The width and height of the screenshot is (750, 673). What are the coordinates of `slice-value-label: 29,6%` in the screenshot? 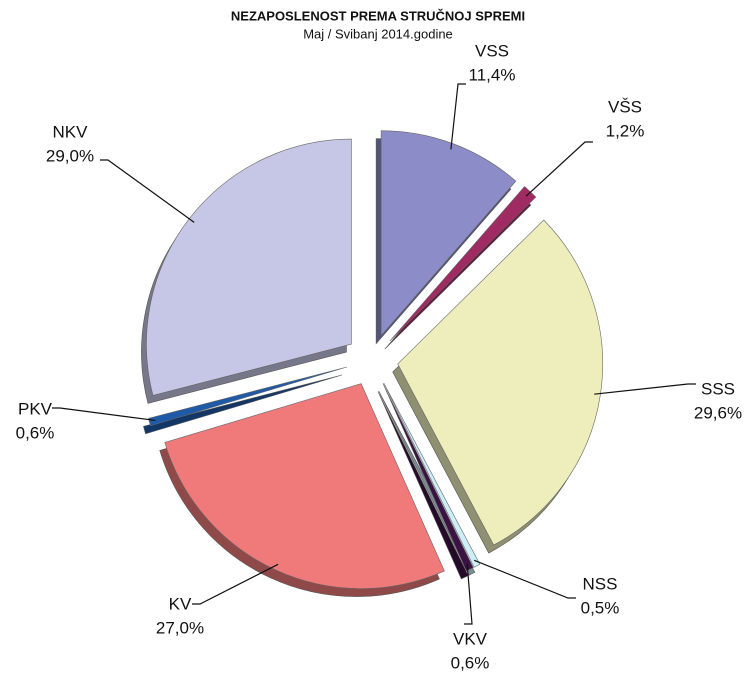 It's located at (718, 412).